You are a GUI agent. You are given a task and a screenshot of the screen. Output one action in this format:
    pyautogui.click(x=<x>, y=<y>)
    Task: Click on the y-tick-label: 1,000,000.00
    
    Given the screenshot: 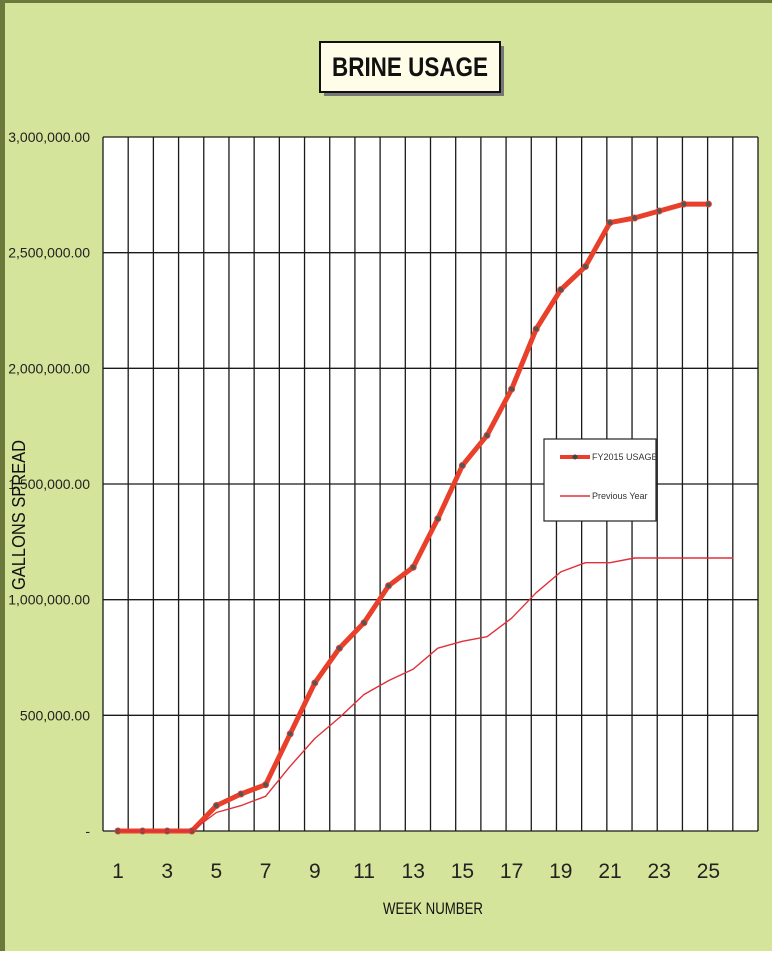 What is the action you would take?
    pyautogui.click(x=49, y=600)
    